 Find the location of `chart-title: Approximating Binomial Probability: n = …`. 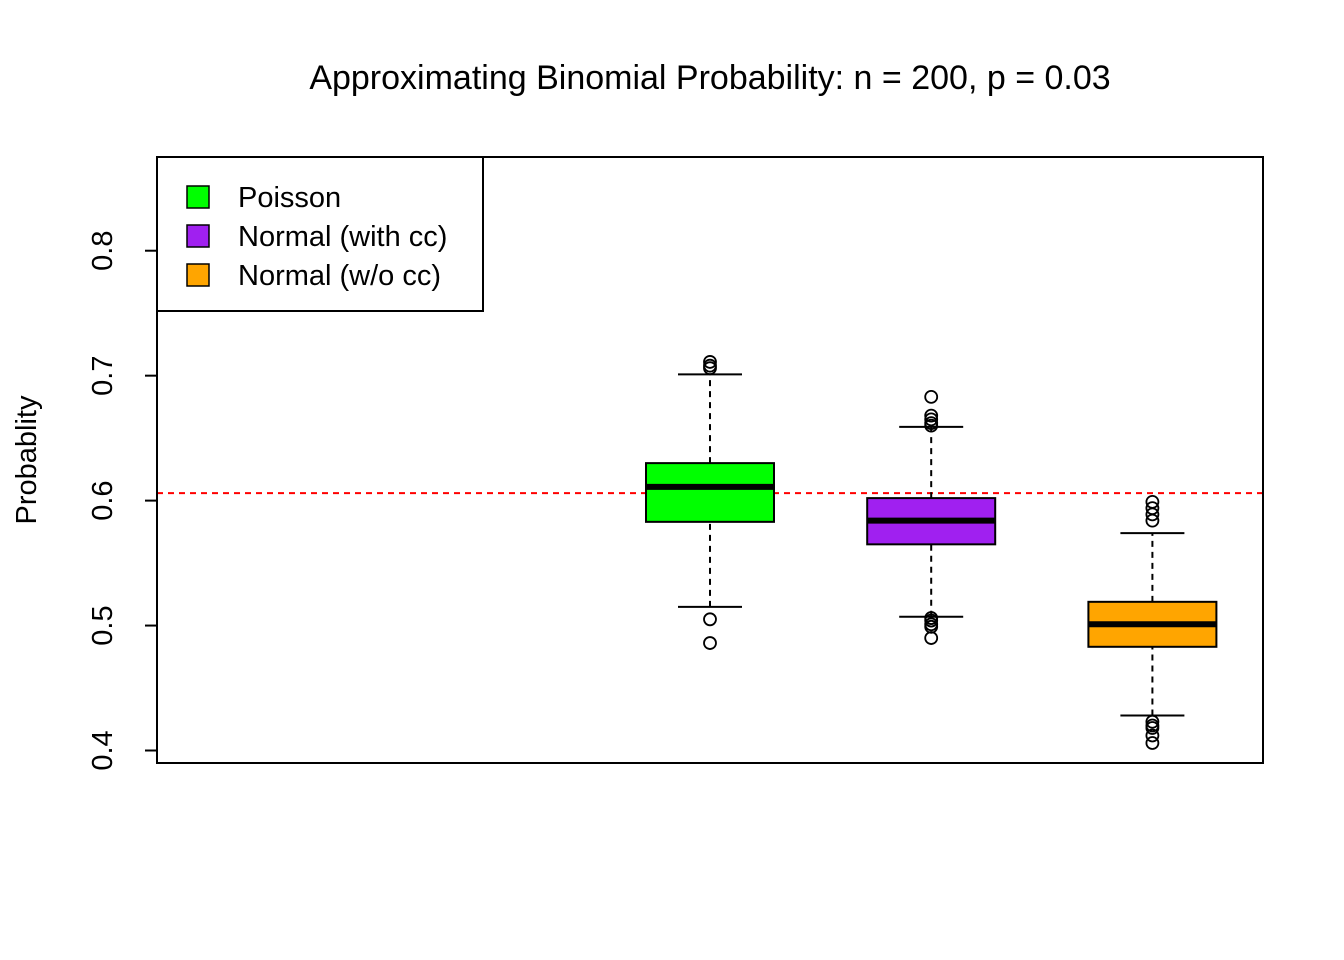

chart-title: Approximating Binomial Probability: n = … is located at coordinates (709, 78).